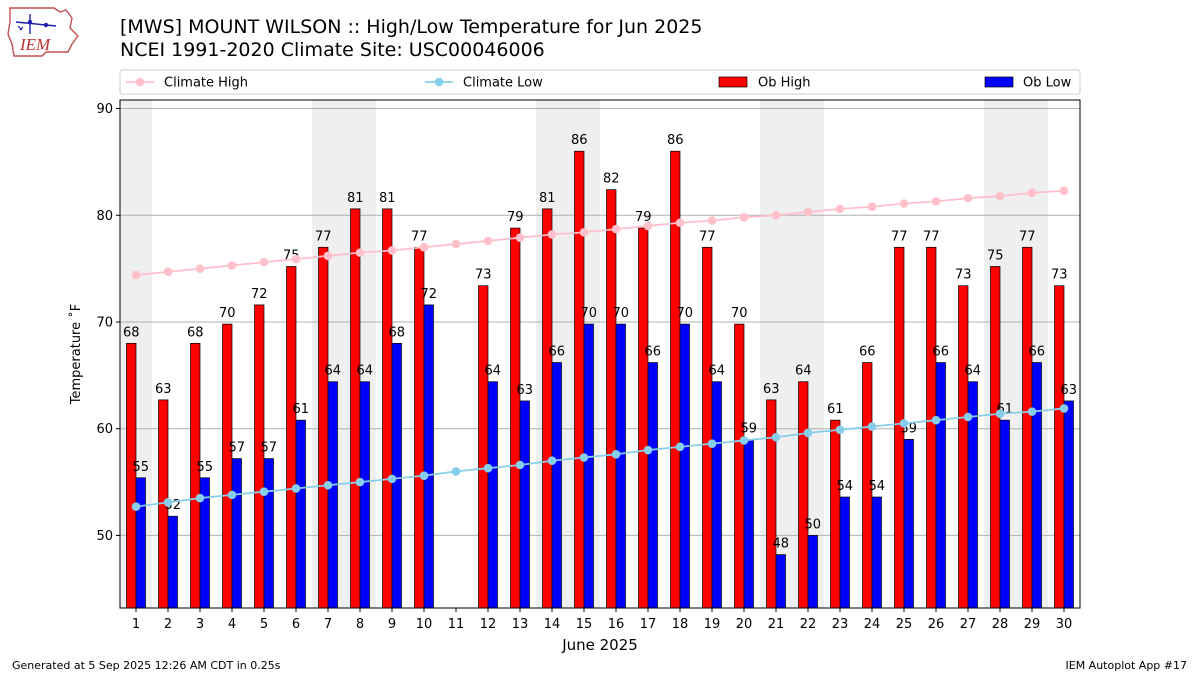  Describe the element at coordinates (200, 624) in the screenshot. I see `x-tick-label: 3` at that location.